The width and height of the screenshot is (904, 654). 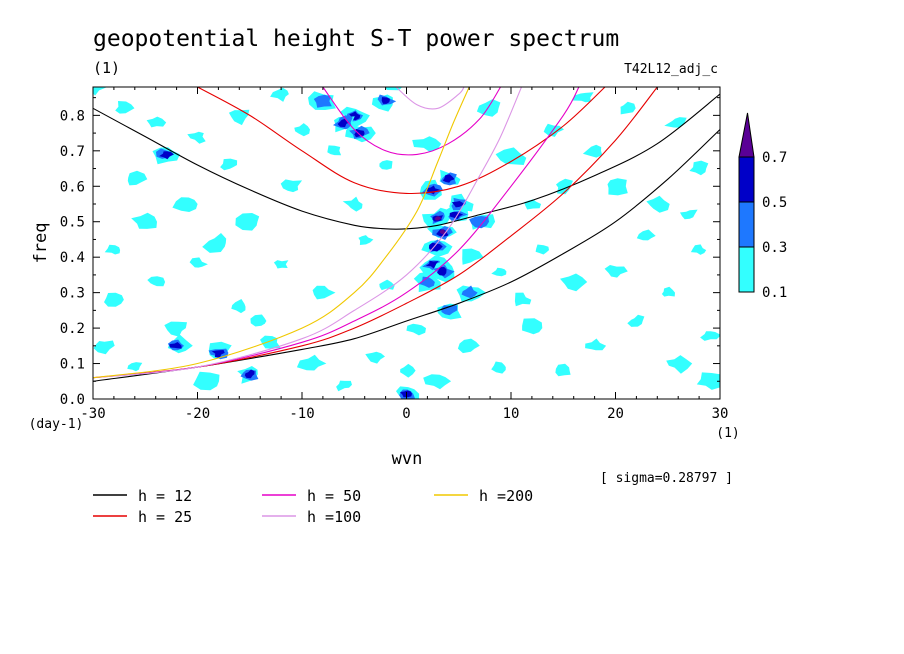 I want to click on colorbar-extend-arrow, so click(x=746, y=135).